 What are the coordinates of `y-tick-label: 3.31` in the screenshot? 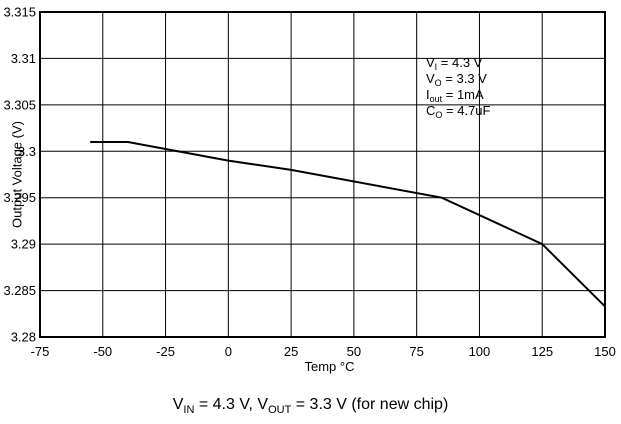 It's located at (23, 58).